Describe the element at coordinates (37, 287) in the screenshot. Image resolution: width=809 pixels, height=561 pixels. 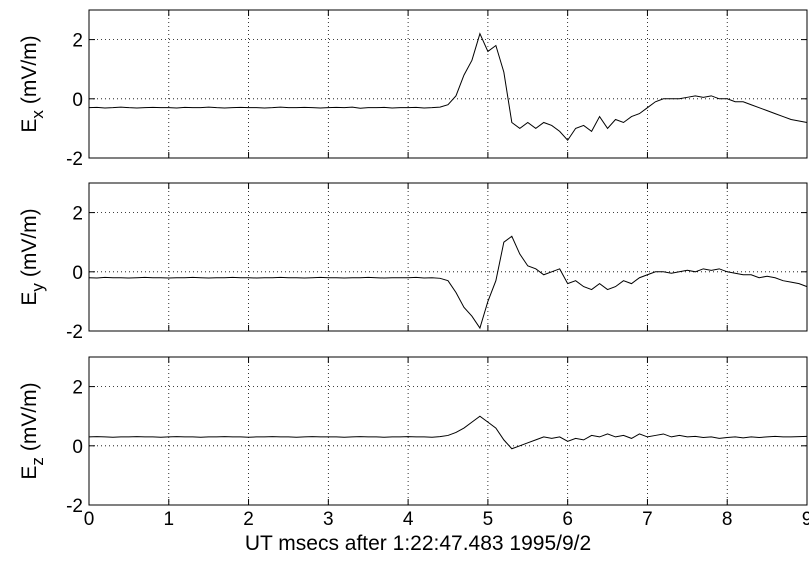
I see `y-label-sub: y` at that location.